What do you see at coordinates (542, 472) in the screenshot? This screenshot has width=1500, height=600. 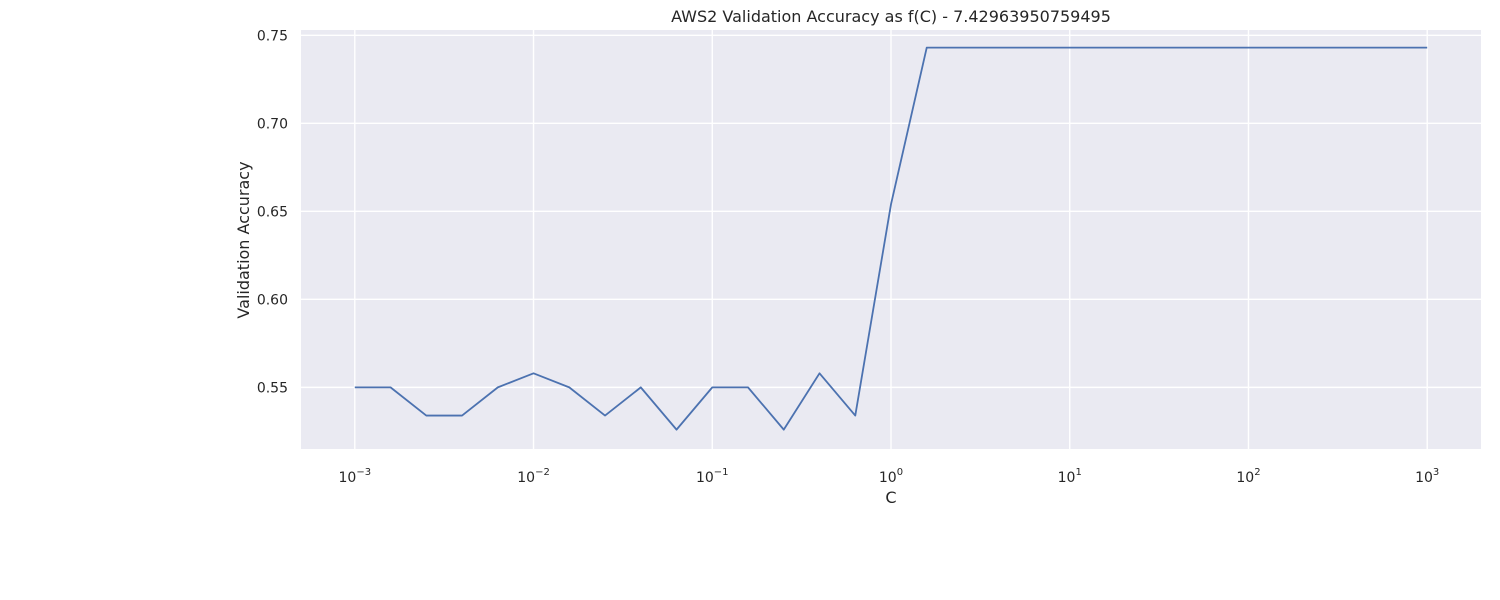 I see `x-tick-exponent: −2` at bounding box center [542, 472].